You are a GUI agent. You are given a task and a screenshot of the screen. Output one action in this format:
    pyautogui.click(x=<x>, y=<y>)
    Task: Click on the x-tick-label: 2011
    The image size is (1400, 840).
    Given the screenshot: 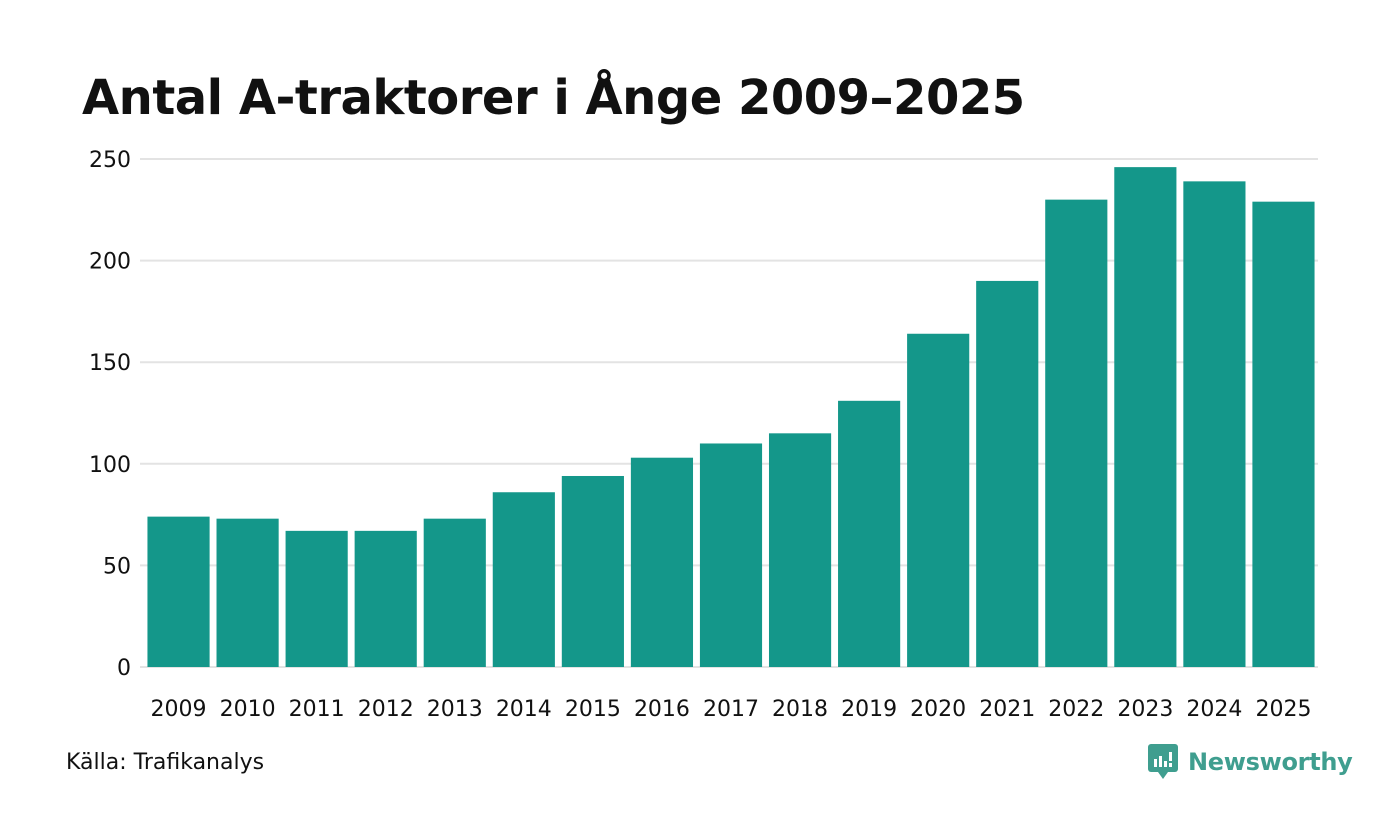 What is the action you would take?
    pyautogui.click(x=317, y=709)
    